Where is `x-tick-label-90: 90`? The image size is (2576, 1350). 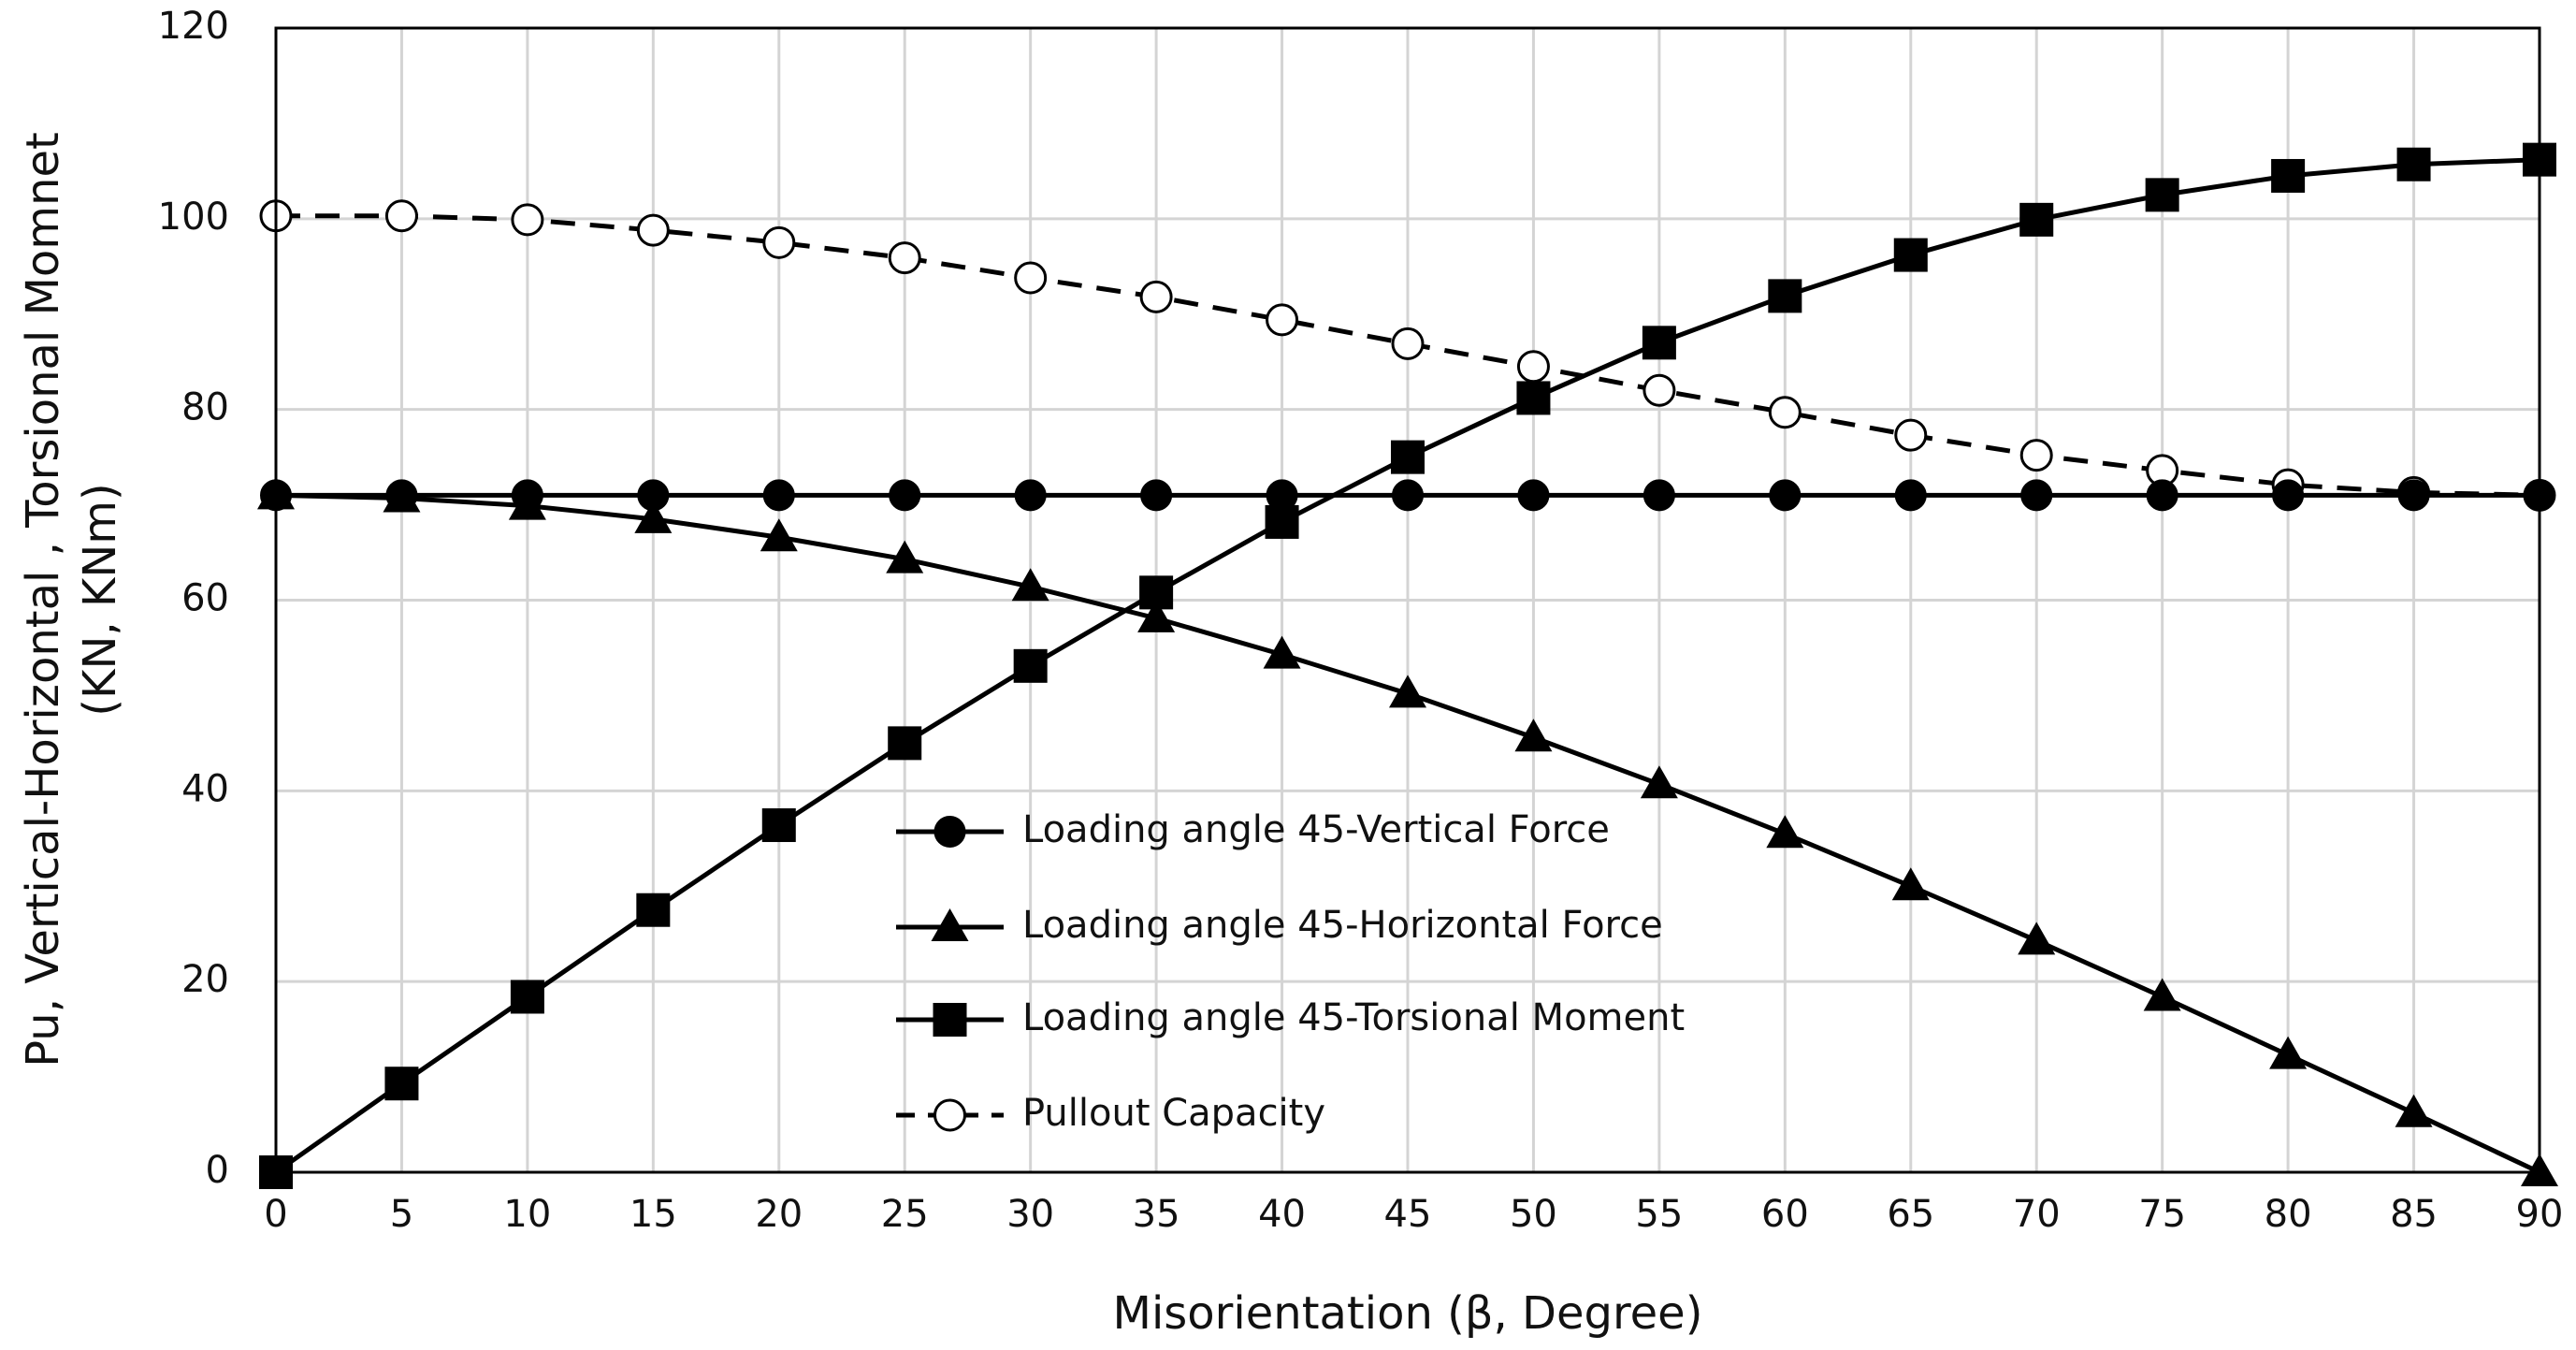 x-tick-label-90: 90 is located at coordinates (2540, 1215).